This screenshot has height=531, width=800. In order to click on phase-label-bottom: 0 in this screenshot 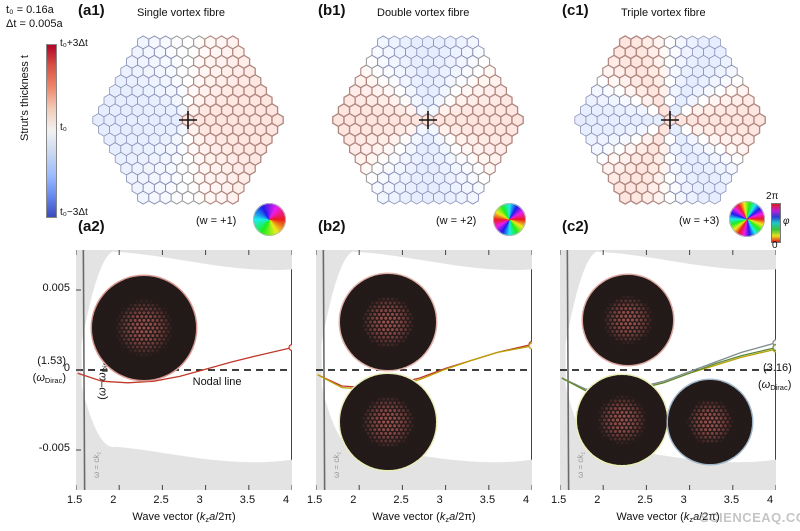, I will do `click(775, 245)`.